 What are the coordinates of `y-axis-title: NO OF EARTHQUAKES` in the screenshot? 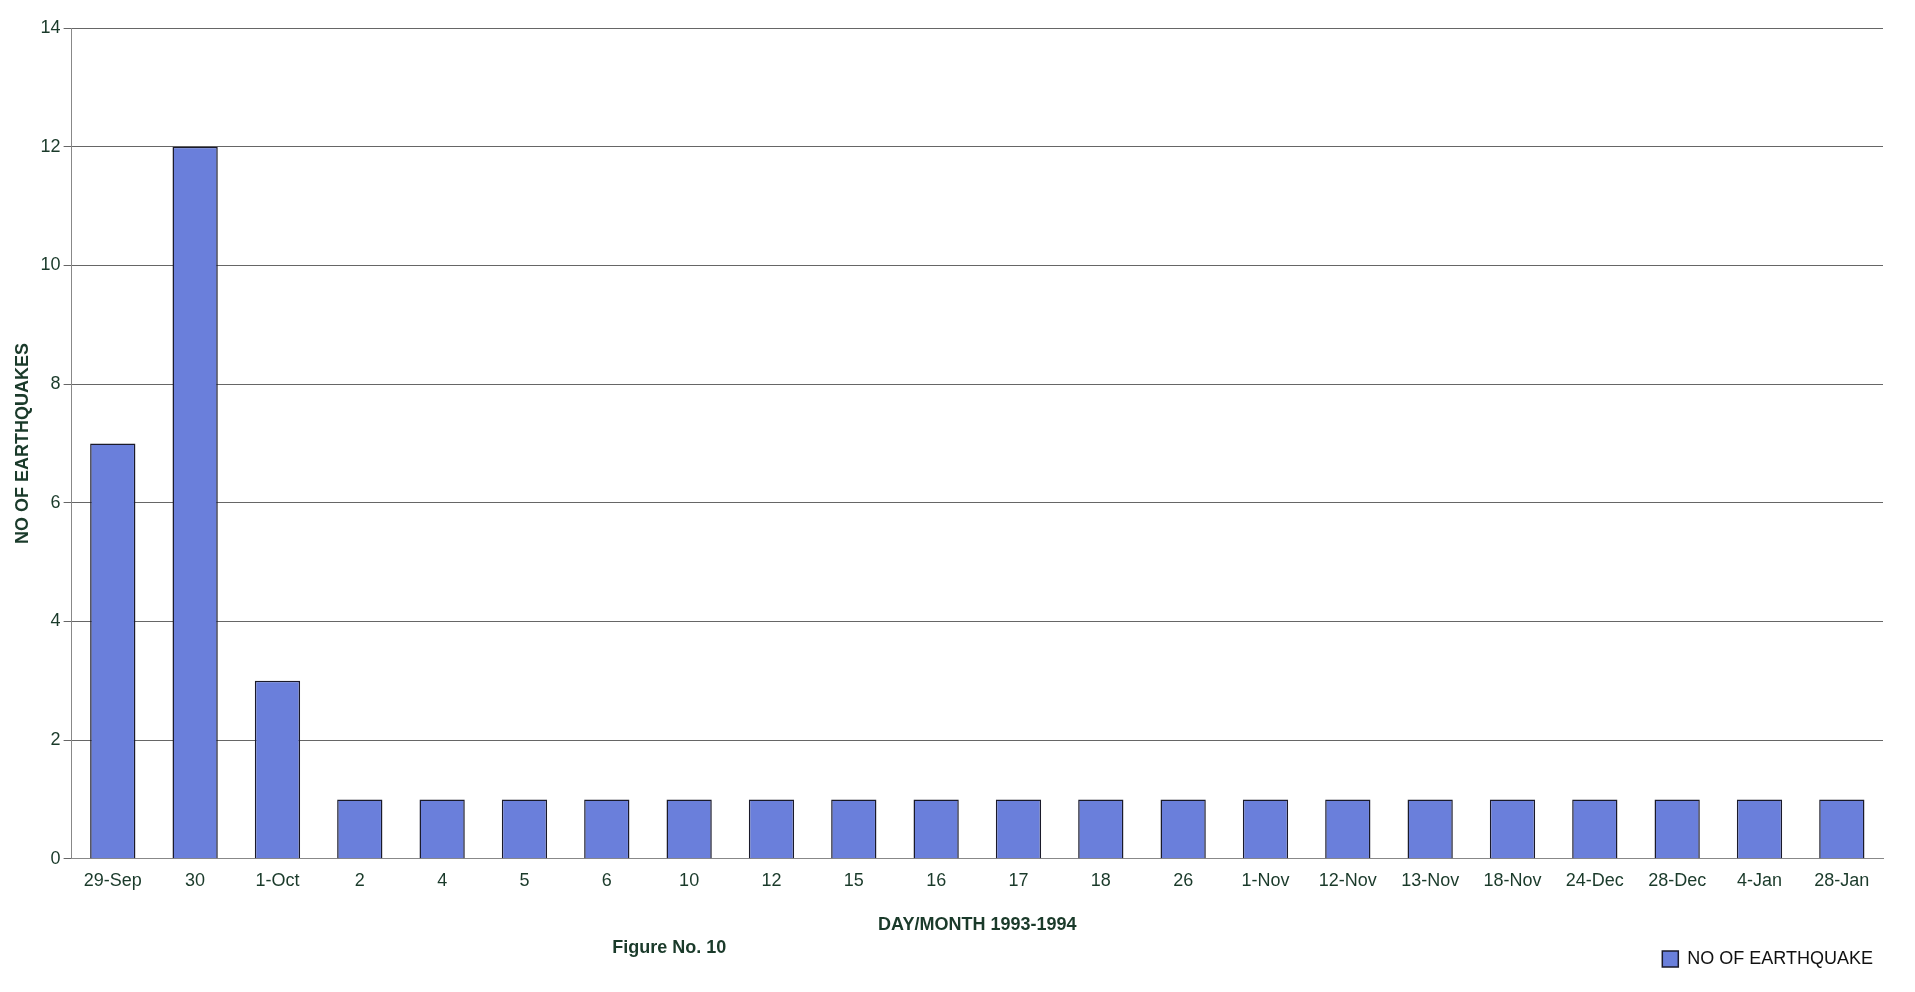 It's located at (21, 443).